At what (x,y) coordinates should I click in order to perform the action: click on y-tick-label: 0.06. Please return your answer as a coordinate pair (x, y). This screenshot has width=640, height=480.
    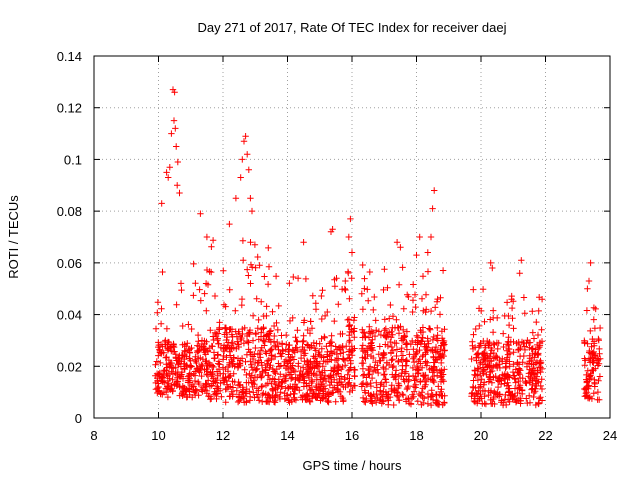
    Looking at the image, I should click on (69, 263).